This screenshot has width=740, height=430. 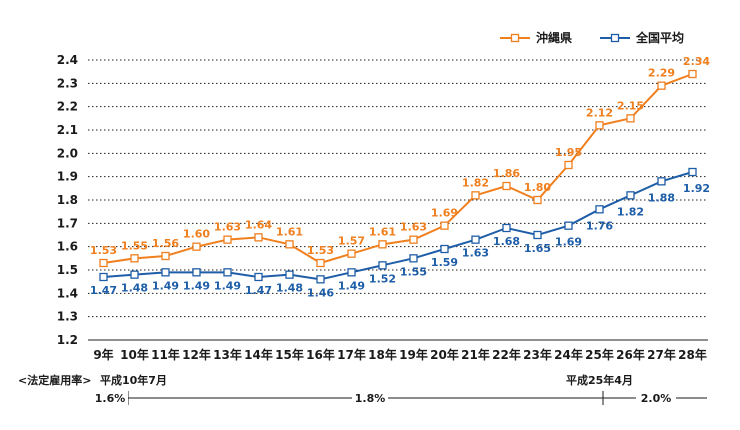 I want to click on data-label: 2.12, so click(x=599, y=112).